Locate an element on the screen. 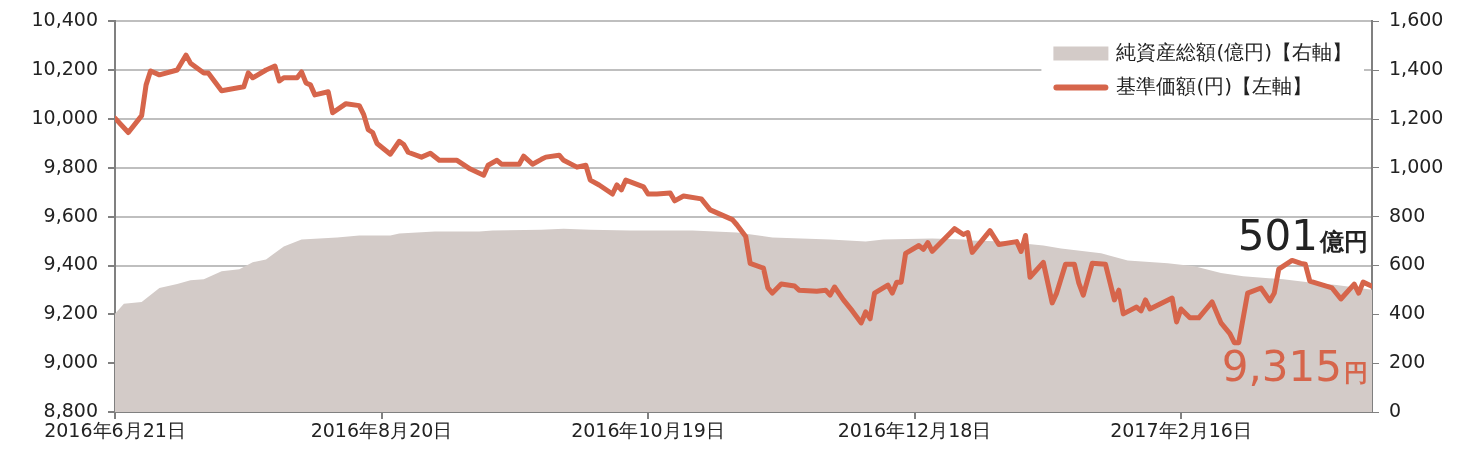  y-tick-label: 9,600 is located at coordinates (70, 214).